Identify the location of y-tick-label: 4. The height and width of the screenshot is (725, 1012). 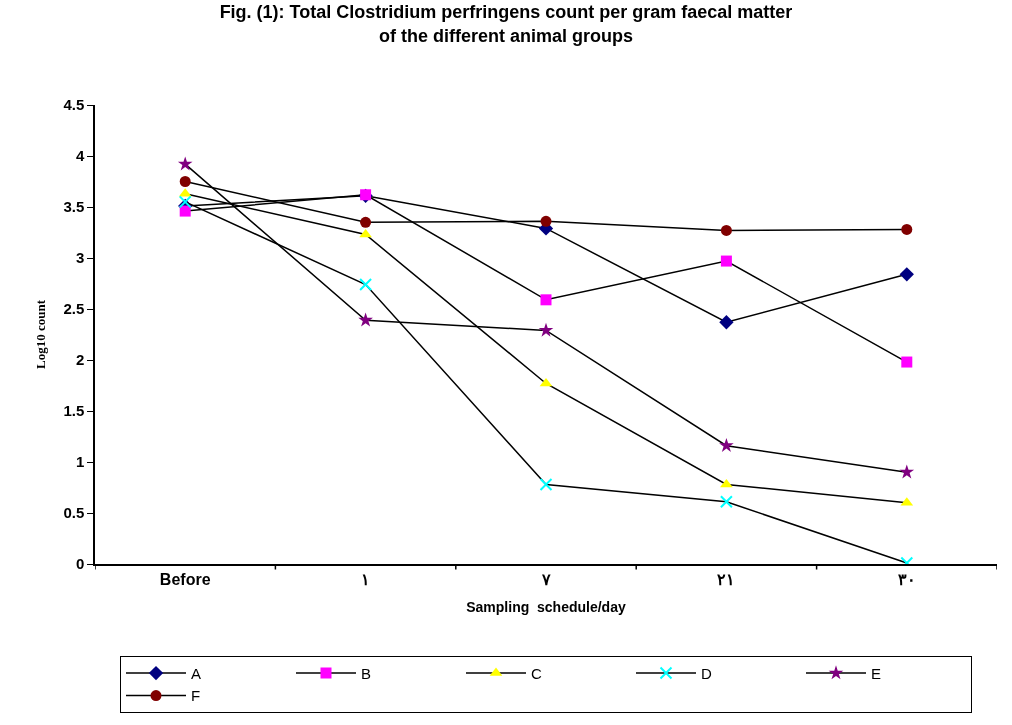
(80, 156).